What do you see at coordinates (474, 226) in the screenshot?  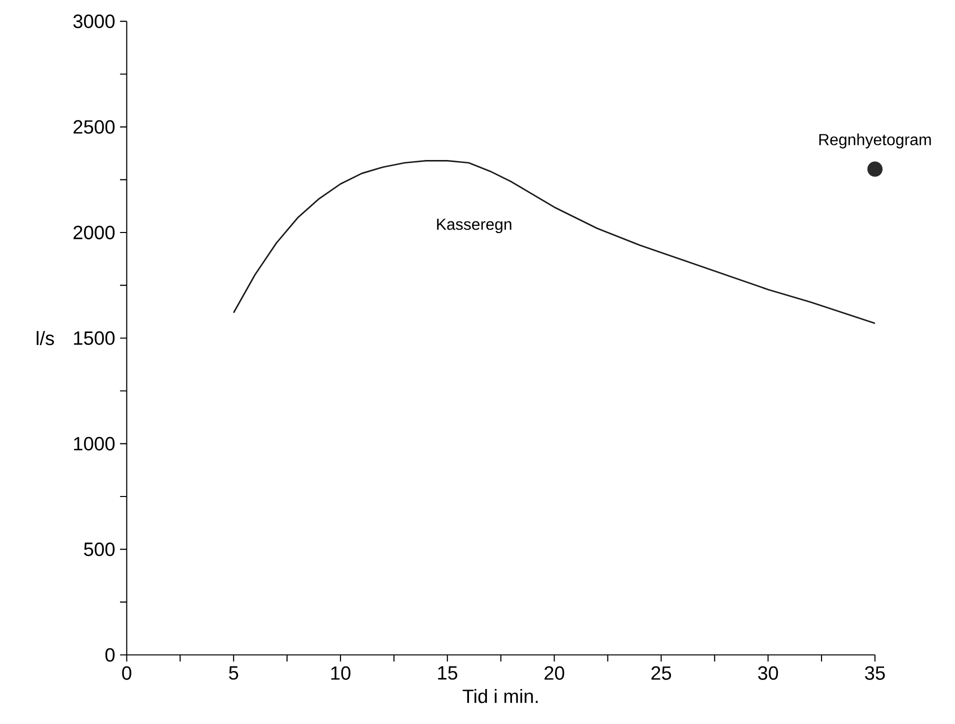 I see `series-label: Kasseregn` at bounding box center [474, 226].